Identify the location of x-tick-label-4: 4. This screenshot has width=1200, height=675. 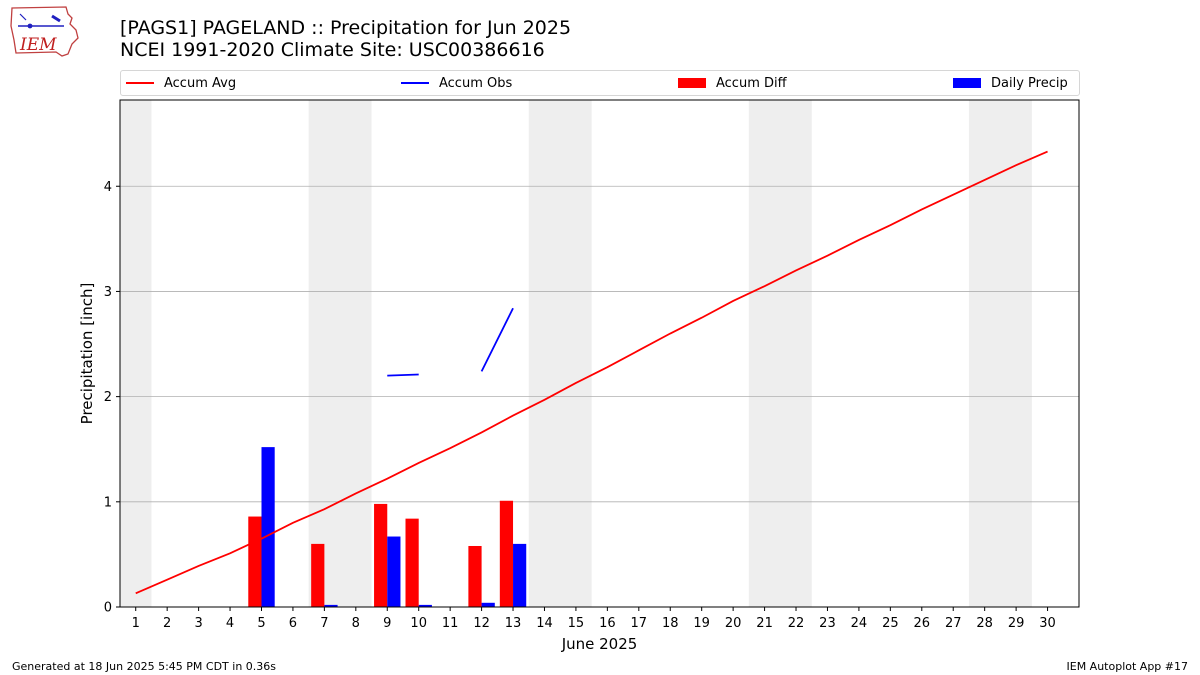
(230, 623).